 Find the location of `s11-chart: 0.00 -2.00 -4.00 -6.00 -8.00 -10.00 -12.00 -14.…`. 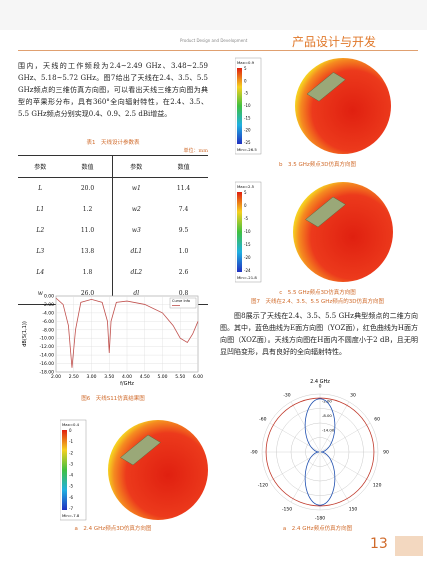

s11-chart: 0.00 -2.00 -4.00 -6.00 -8.00 -10.00 -12.00 -14.… is located at coordinates (112, 341).